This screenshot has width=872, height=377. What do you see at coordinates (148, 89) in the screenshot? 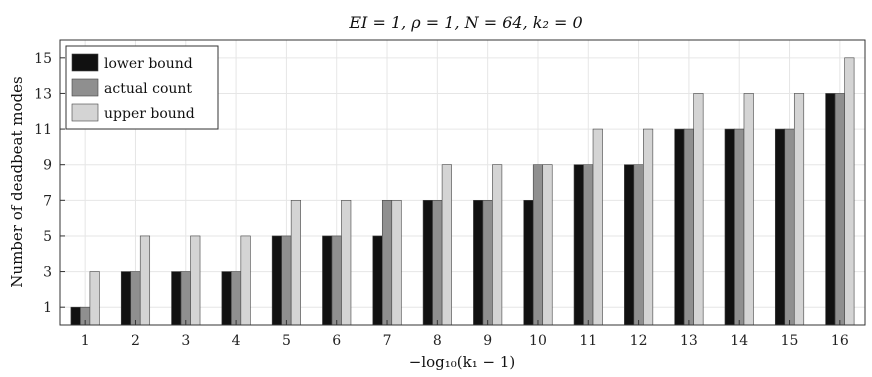
I see `legend-label: actual count` at bounding box center [148, 89].